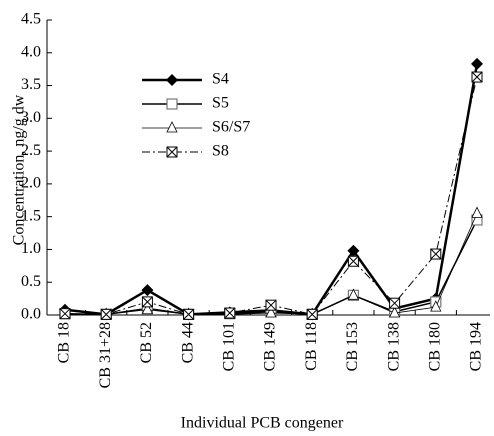  I want to click on x-tick-label: CB 18, so click(64, 342).